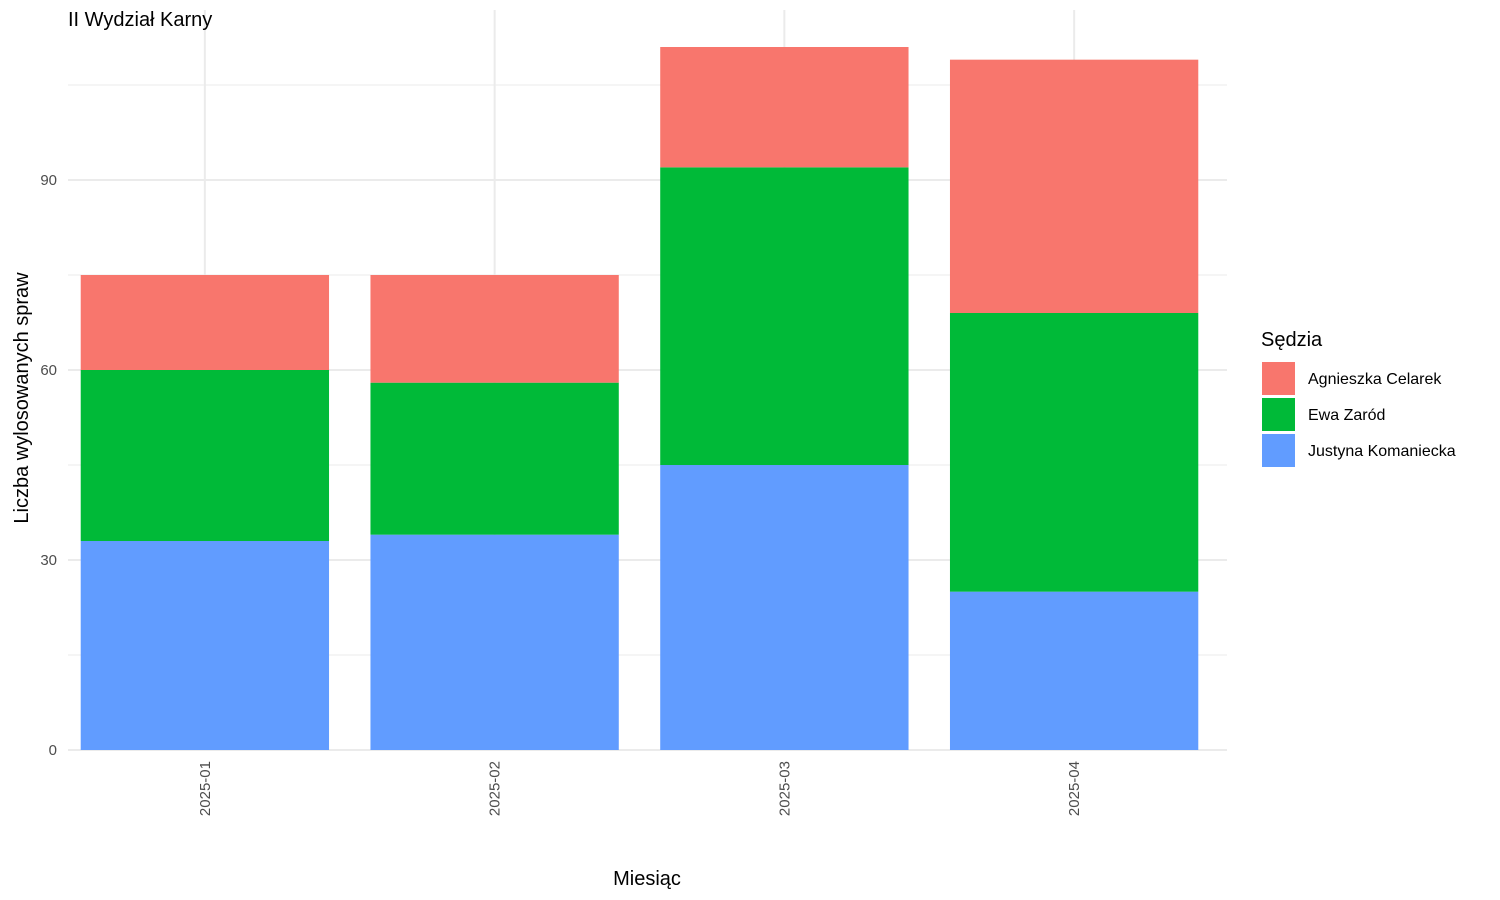 The height and width of the screenshot is (900, 1500). What do you see at coordinates (784, 788) in the screenshot?
I see `x-tick-label: 2025-03` at bounding box center [784, 788].